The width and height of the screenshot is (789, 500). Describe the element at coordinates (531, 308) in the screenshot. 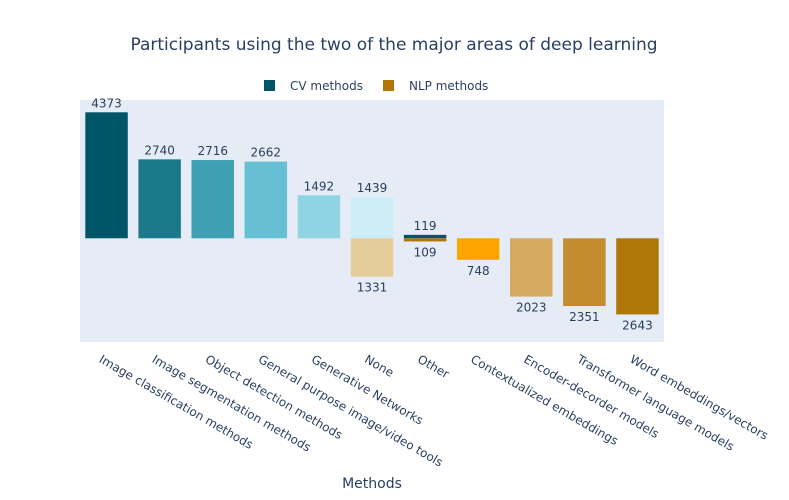

I see `data-label-nlp-8: 2023` at that location.